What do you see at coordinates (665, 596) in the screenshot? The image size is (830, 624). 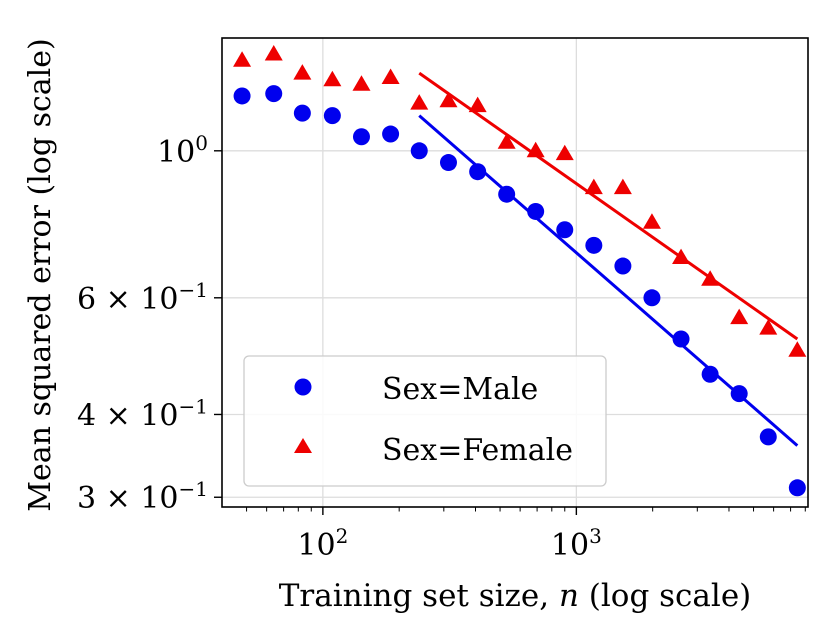 I see `x-axis-label-suffix: (log scale)` at bounding box center [665, 596].